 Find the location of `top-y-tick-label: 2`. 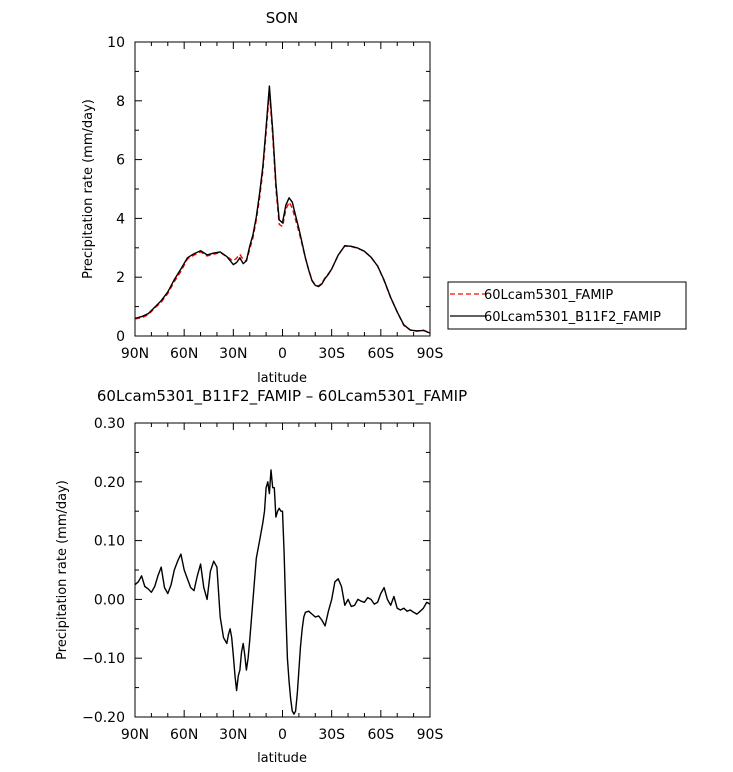

top-y-tick-label: 2 is located at coordinates (120, 278).